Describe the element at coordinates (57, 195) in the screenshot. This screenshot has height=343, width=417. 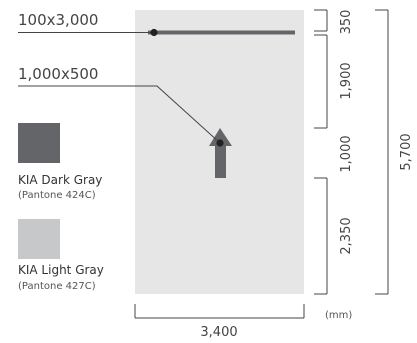
I see `swatch-dark-gray-pantone: (Pantone 424C)` at that location.